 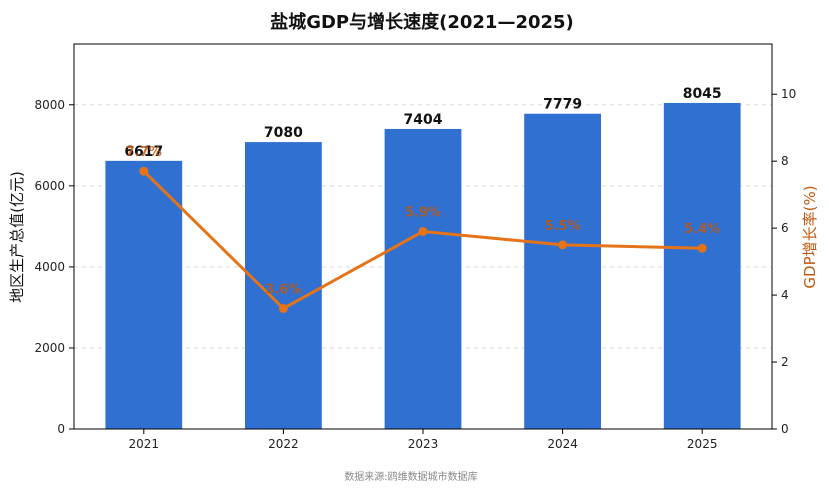 I want to click on bar-value-label: 7779, so click(x=562, y=105).